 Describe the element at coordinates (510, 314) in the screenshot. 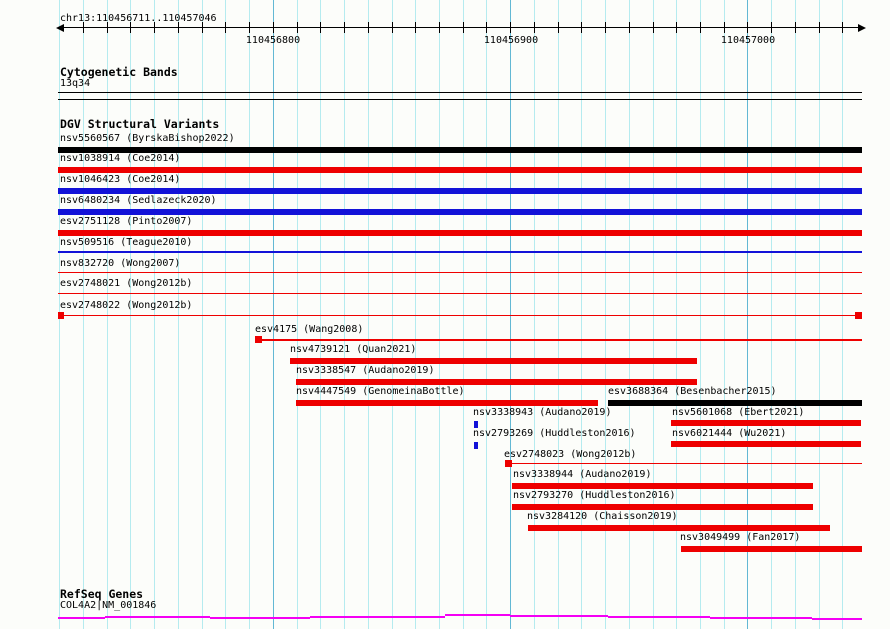

I see `gridline-major` at that location.